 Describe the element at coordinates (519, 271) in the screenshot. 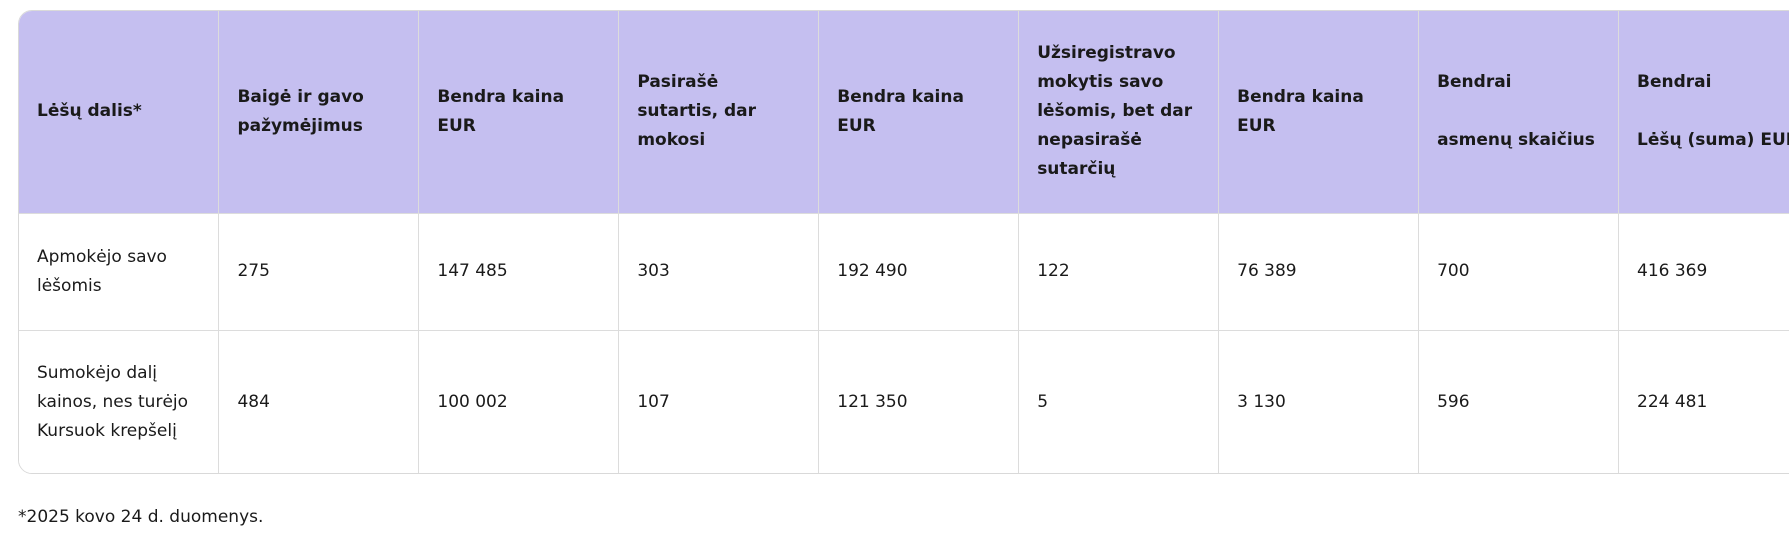

I see `table-cell: 147 485` at that location.